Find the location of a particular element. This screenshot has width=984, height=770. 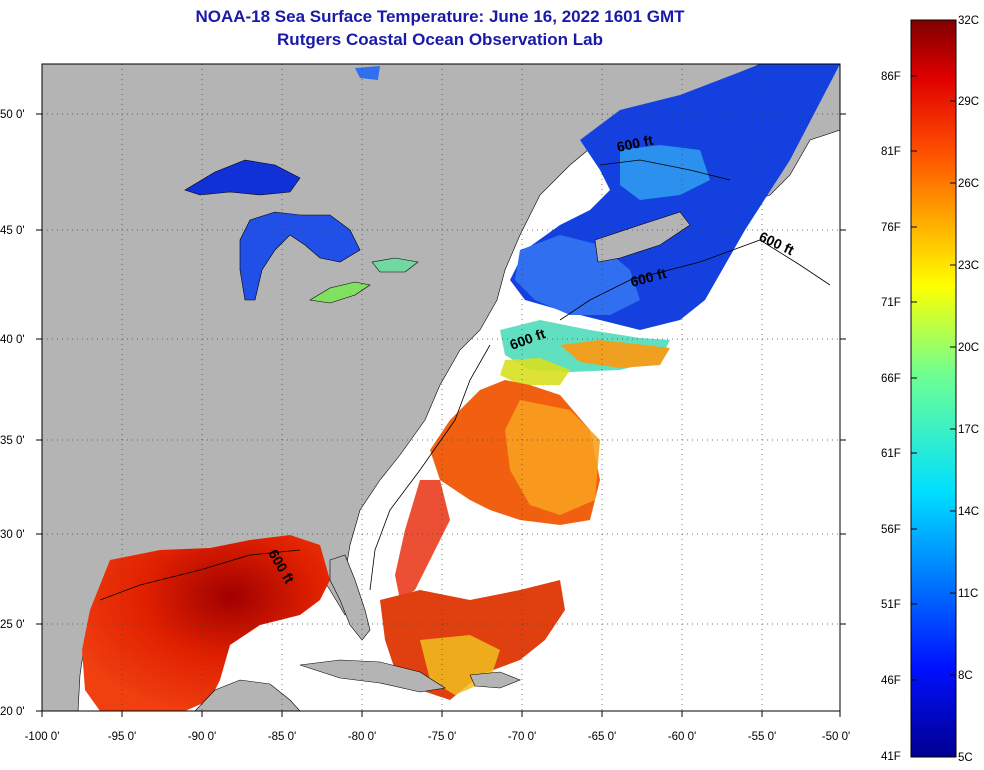

lat-label: 20 0' is located at coordinates (12, 712).